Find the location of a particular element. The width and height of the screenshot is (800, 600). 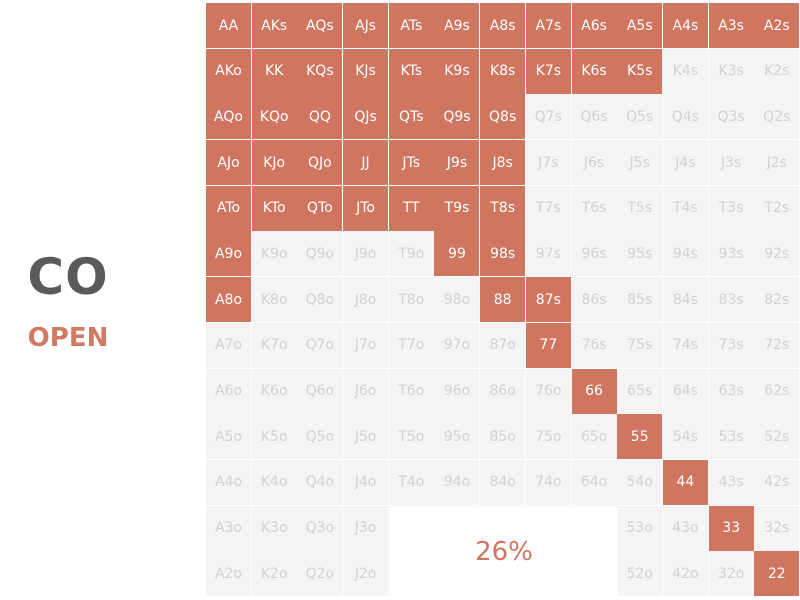

hand-cell-63s: 63s is located at coordinates (731, 391).